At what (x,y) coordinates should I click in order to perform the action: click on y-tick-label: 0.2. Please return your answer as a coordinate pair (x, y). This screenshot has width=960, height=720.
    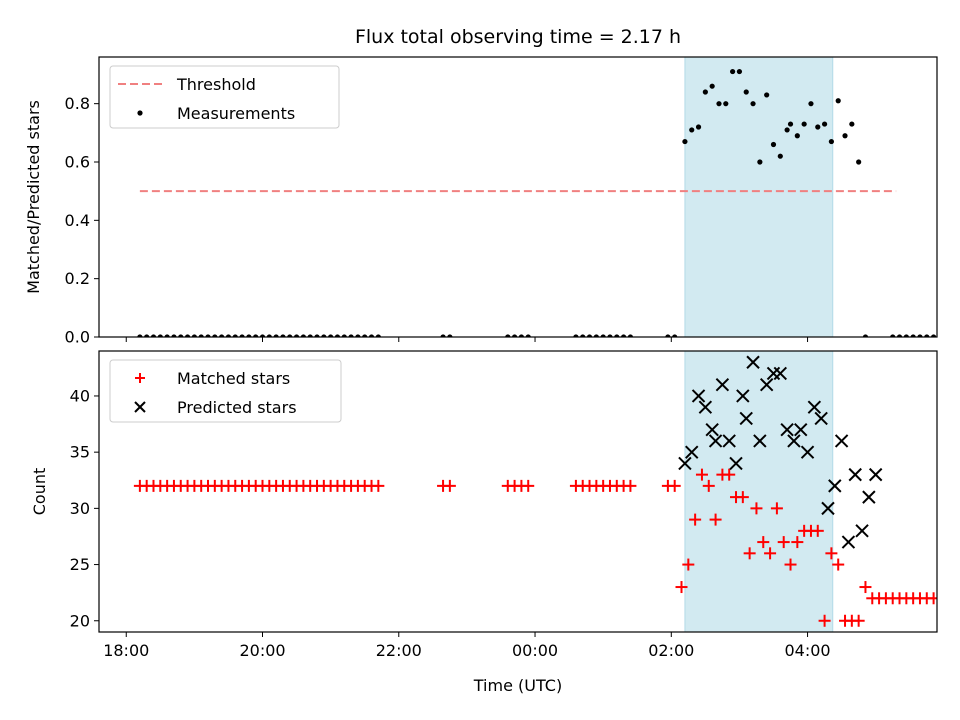
    Looking at the image, I should click on (77, 278).